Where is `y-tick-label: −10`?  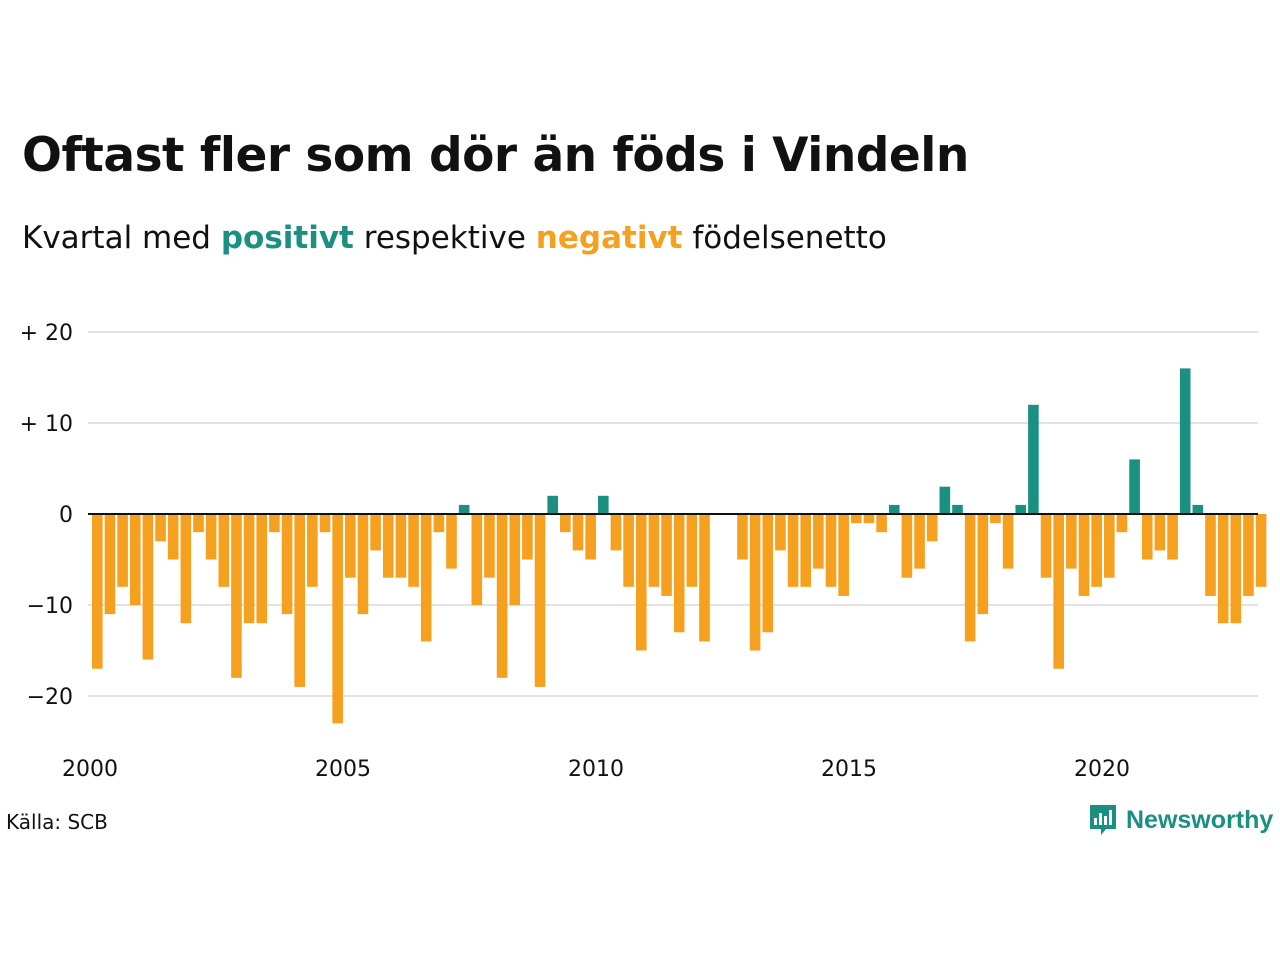 y-tick-label: −10 is located at coordinates (50, 606).